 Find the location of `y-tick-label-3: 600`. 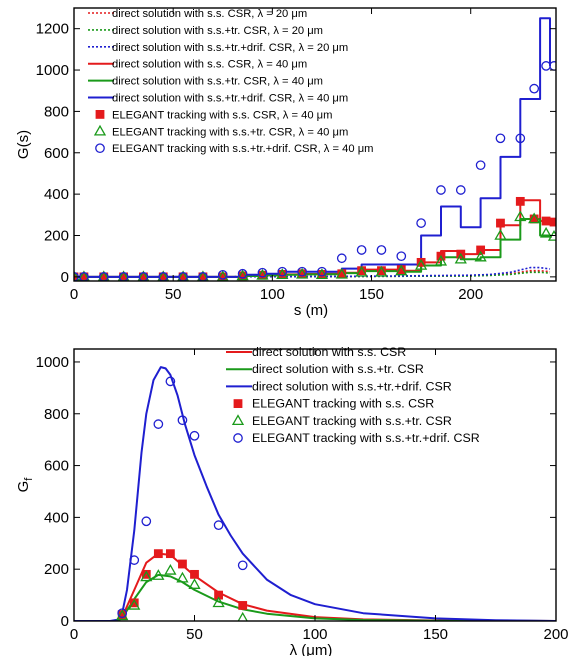

y-tick-label-3: 600 is located at coordinates (56, 466).